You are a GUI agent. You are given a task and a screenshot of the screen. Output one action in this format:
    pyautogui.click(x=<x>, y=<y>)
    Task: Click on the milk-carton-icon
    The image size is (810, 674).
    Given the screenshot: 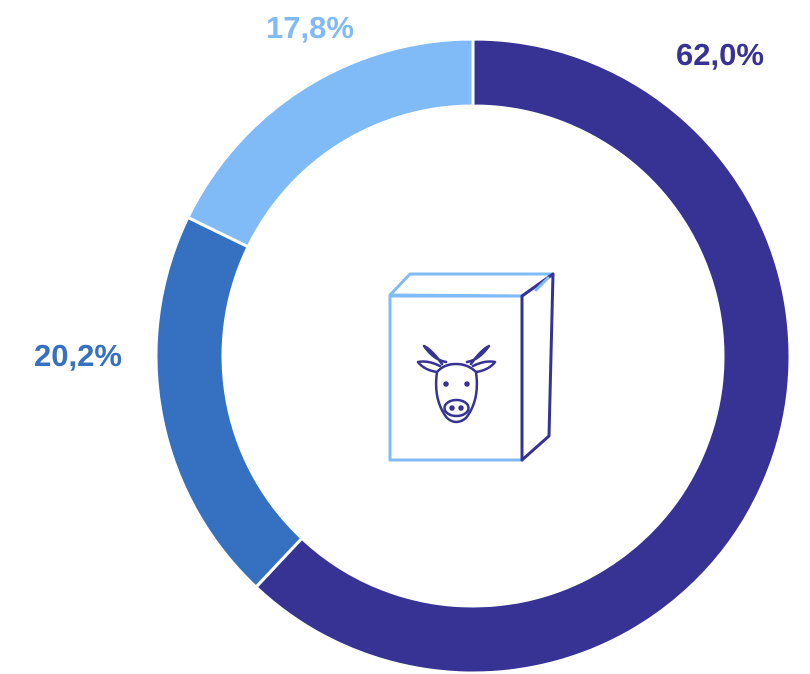 What is the action you would take?
    pyautogui.click(x=471, y=367)
    